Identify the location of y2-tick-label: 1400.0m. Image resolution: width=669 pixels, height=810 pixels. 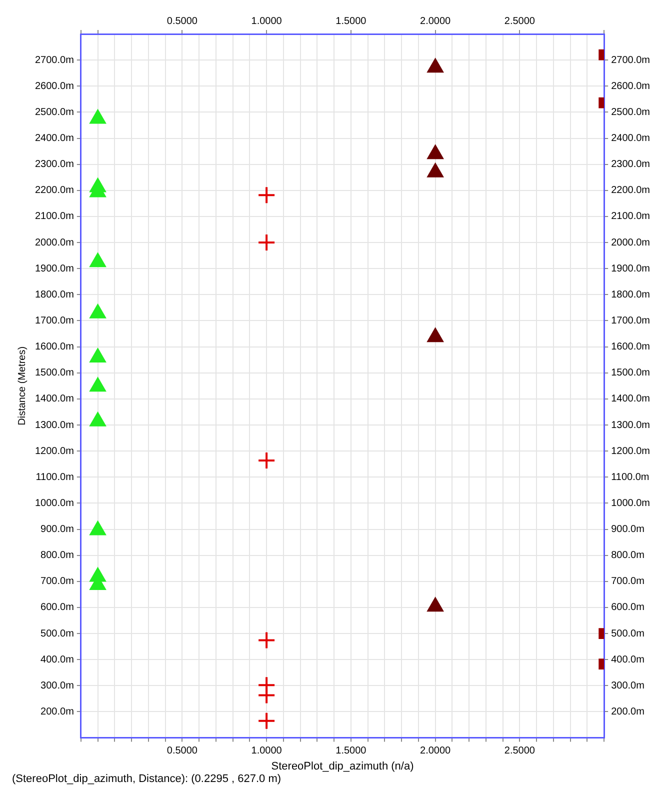
(630, 399).